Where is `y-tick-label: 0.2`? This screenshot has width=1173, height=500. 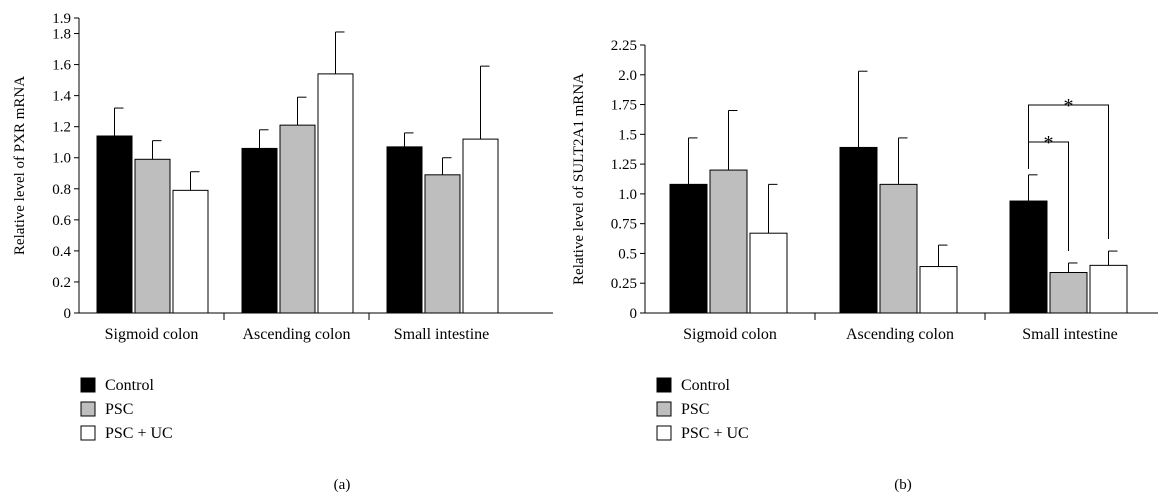
y-tick-label: 0.2 is located at coordinates (61, 283).